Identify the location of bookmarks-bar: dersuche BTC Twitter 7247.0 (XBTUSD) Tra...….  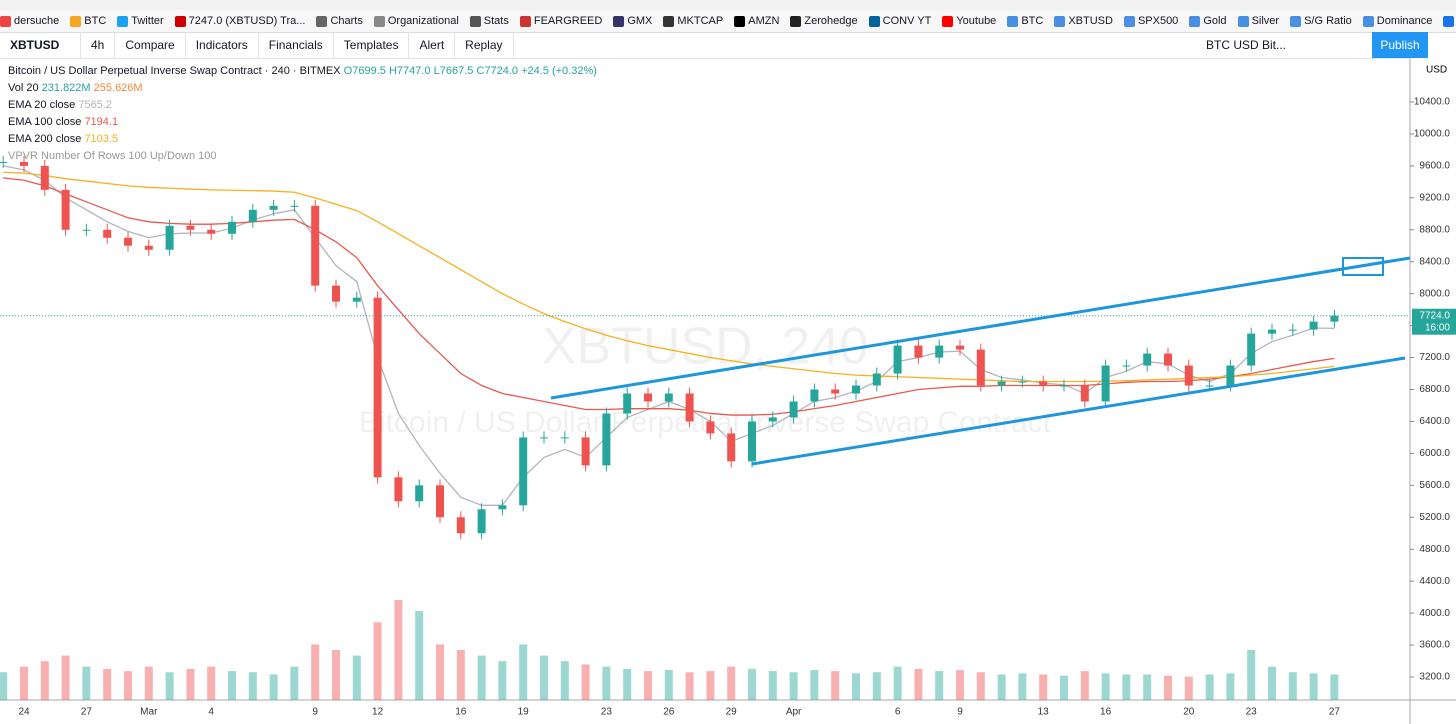
(728, 21).